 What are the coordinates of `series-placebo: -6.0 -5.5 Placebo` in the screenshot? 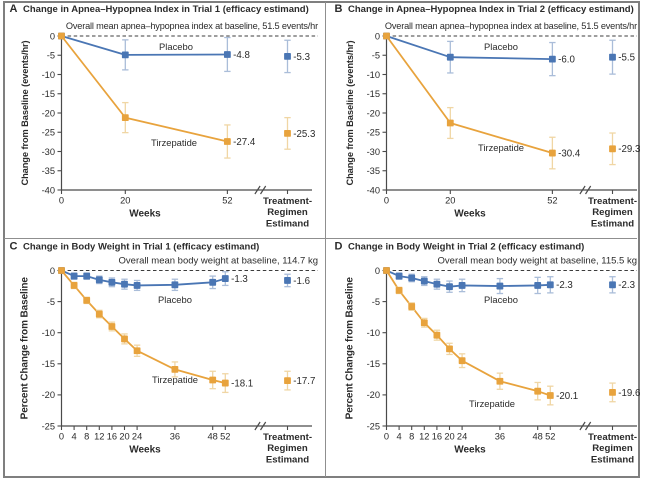 It's located at (509, 54).